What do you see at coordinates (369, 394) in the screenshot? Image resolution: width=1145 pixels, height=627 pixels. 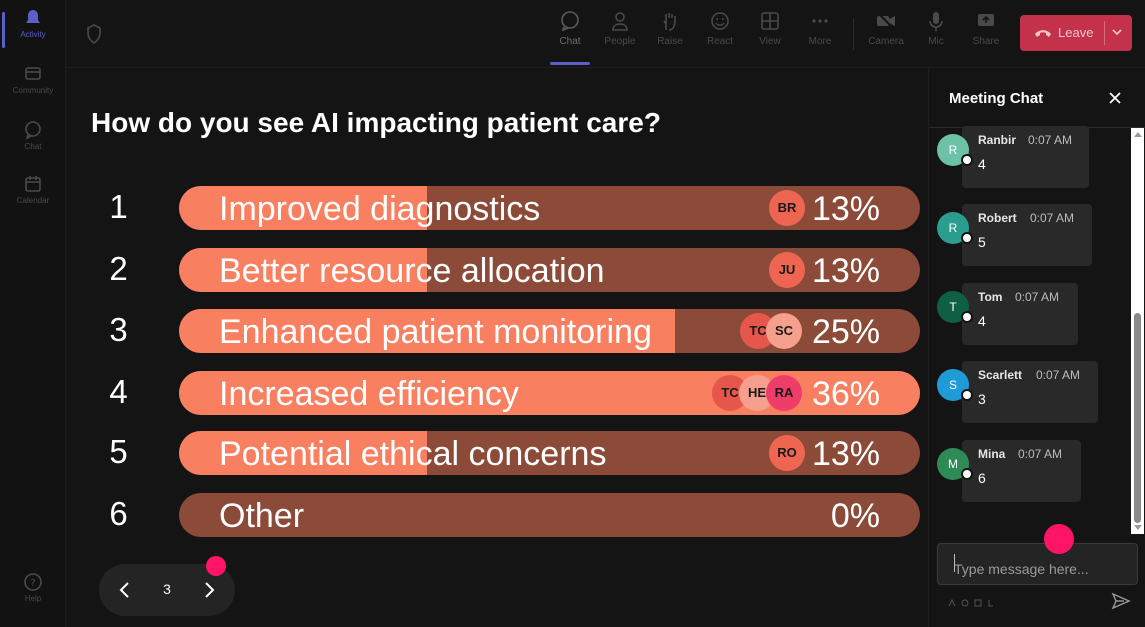 I see `option-label: Increased efficiency` at bounding box center [369, 394].